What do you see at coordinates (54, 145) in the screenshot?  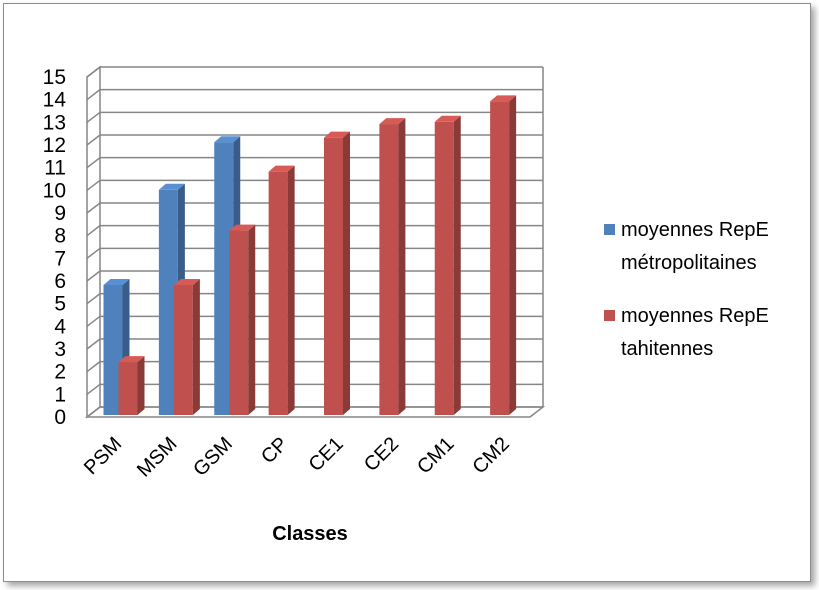 I see `y-tick-label: 12` at bounding box center [54, 145].